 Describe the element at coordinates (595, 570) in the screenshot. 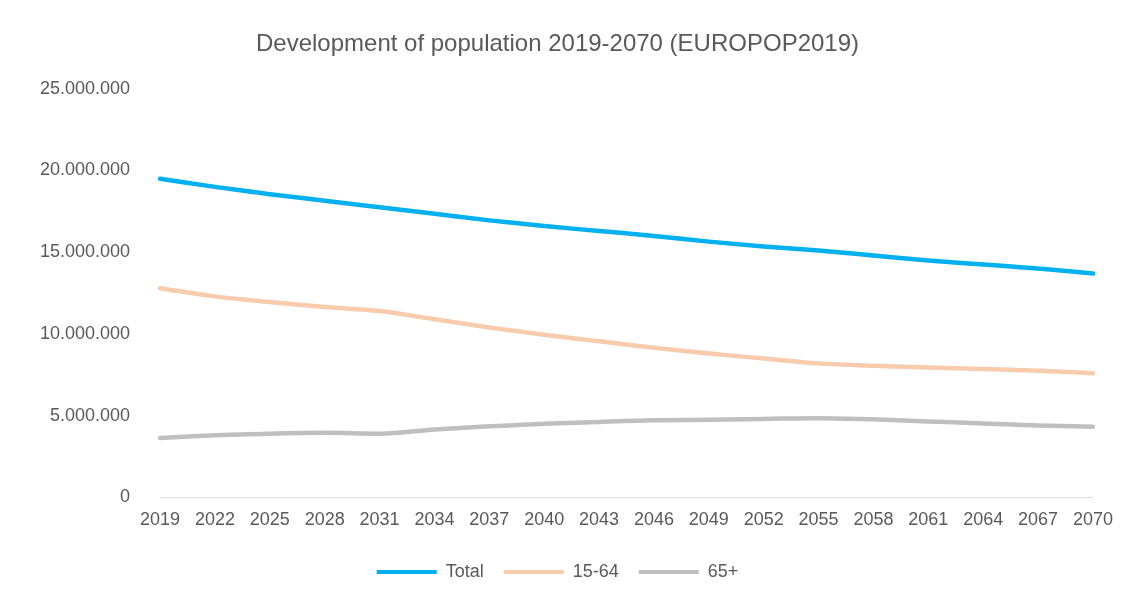

I see `legend-label: 15-64` at that location.